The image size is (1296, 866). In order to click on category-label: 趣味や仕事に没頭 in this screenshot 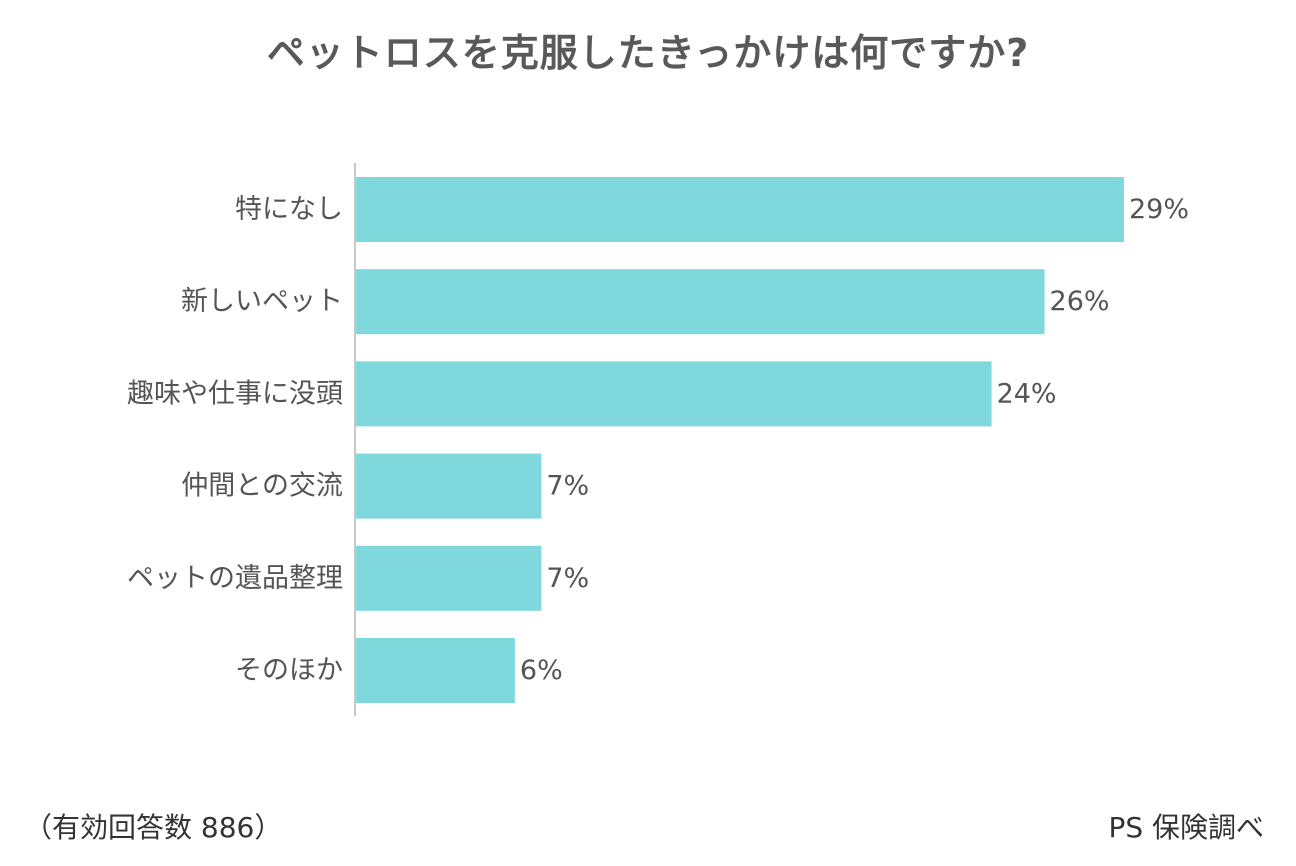, I will do `click(235, 393)`.